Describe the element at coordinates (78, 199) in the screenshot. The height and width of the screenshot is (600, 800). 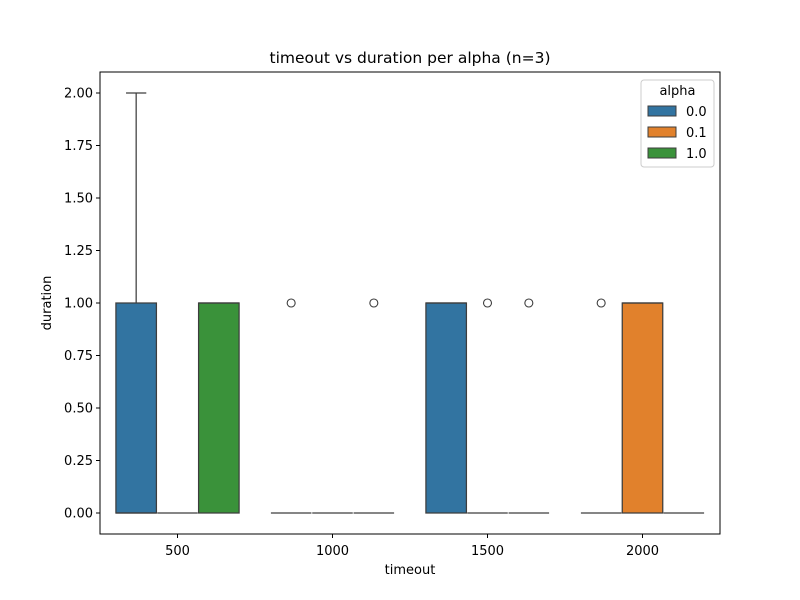
I see `y-tick-label: 1.50` at that location.